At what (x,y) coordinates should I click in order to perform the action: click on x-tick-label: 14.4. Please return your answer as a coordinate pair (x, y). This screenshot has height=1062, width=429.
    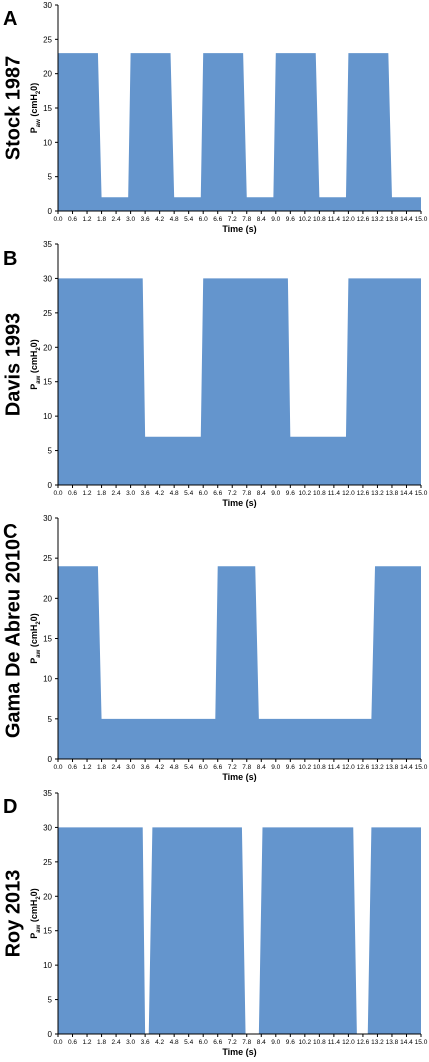
    Looking at the image, I should click on (406, 1042).